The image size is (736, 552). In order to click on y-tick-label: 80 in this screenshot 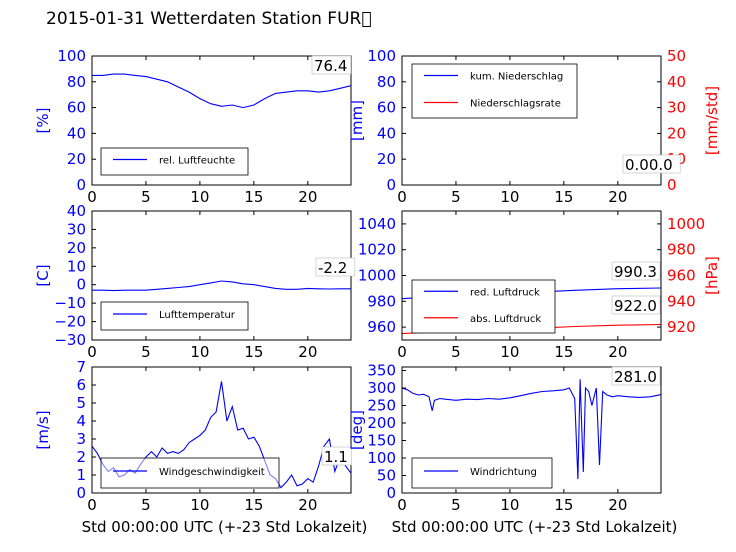, I will do `click(386, 82)`.